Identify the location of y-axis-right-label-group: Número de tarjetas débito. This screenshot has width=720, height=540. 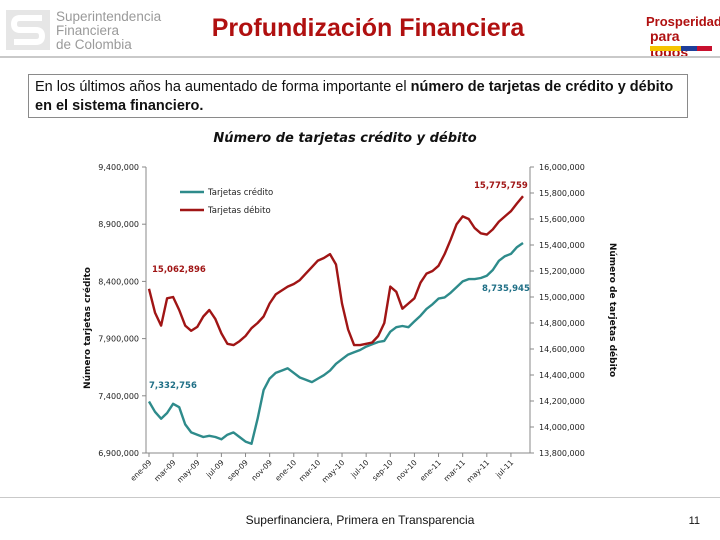
(612, 310).